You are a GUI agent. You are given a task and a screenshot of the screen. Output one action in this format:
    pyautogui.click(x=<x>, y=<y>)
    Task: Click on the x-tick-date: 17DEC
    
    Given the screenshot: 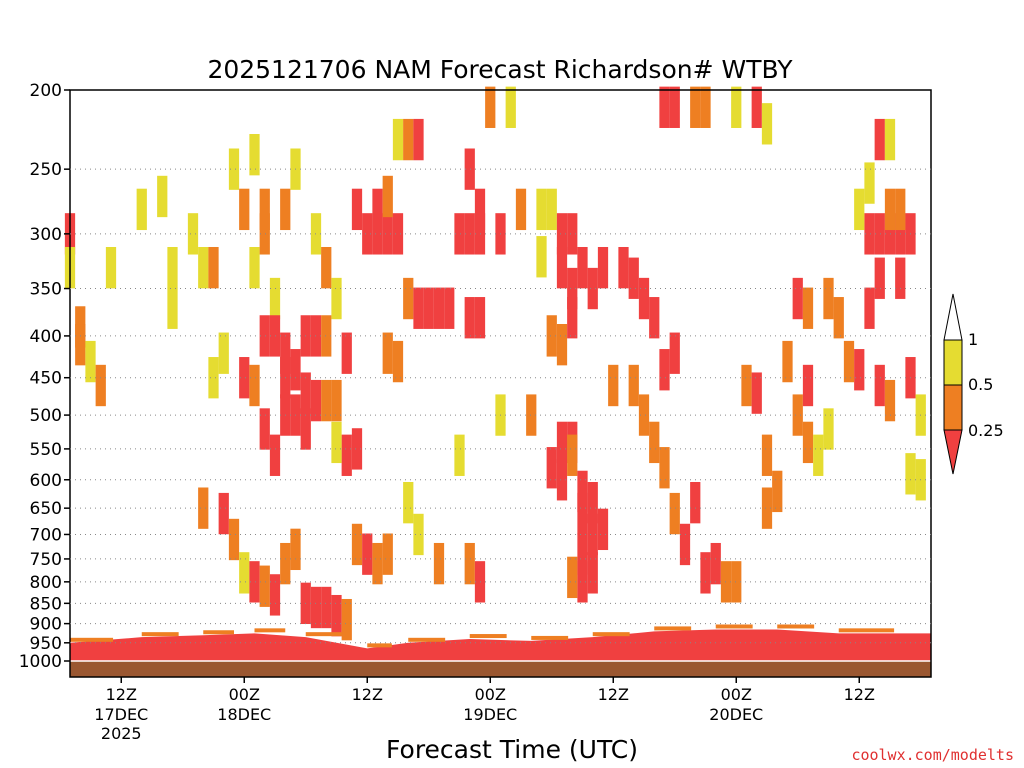 What is the action you would take?
    pyautogui.click(x=121, y=714)
    